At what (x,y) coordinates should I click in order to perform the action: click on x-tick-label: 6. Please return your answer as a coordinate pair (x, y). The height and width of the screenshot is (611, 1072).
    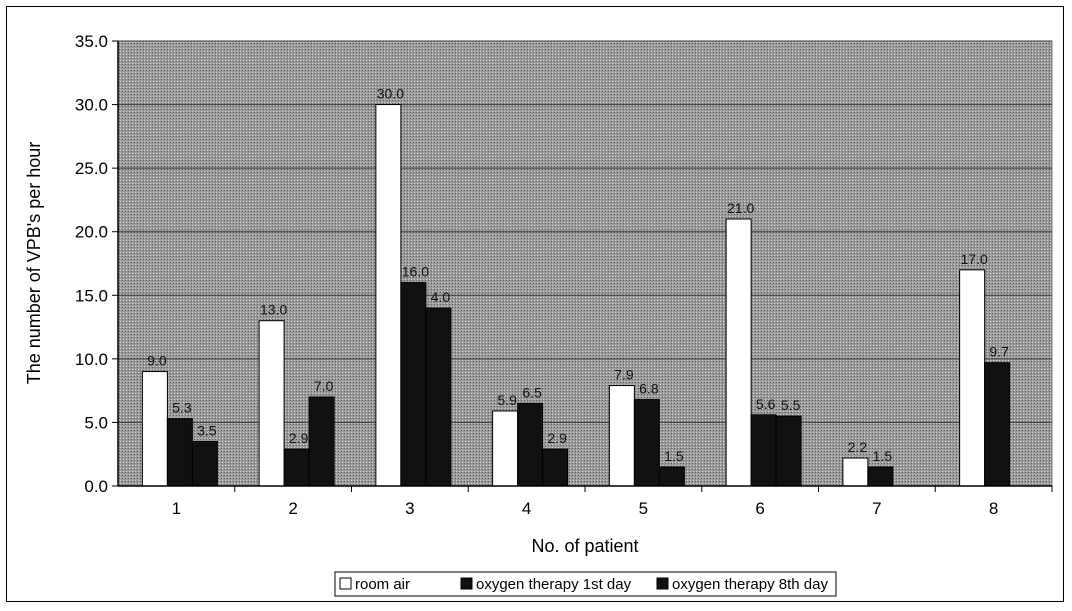
    Looking at the image, I should click on (759, 508).